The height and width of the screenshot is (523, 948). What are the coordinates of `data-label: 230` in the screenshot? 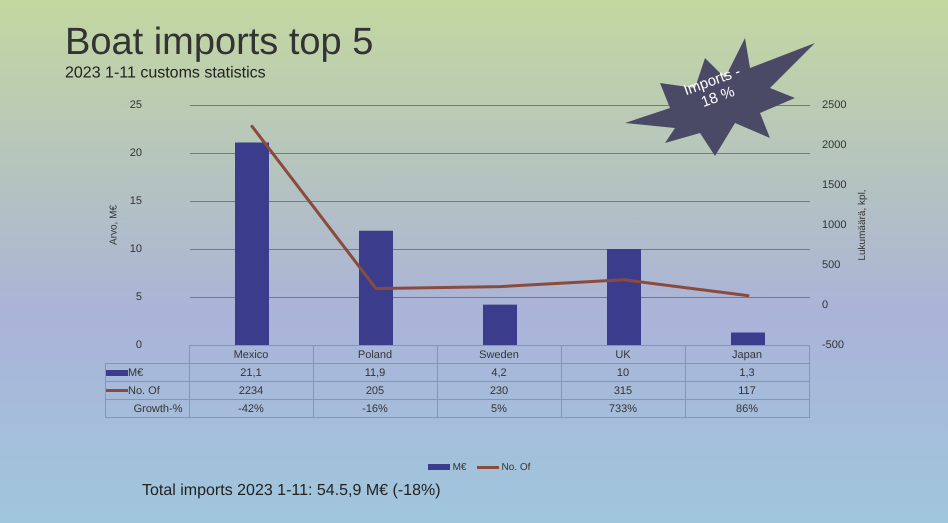 It's located at (499, 391).